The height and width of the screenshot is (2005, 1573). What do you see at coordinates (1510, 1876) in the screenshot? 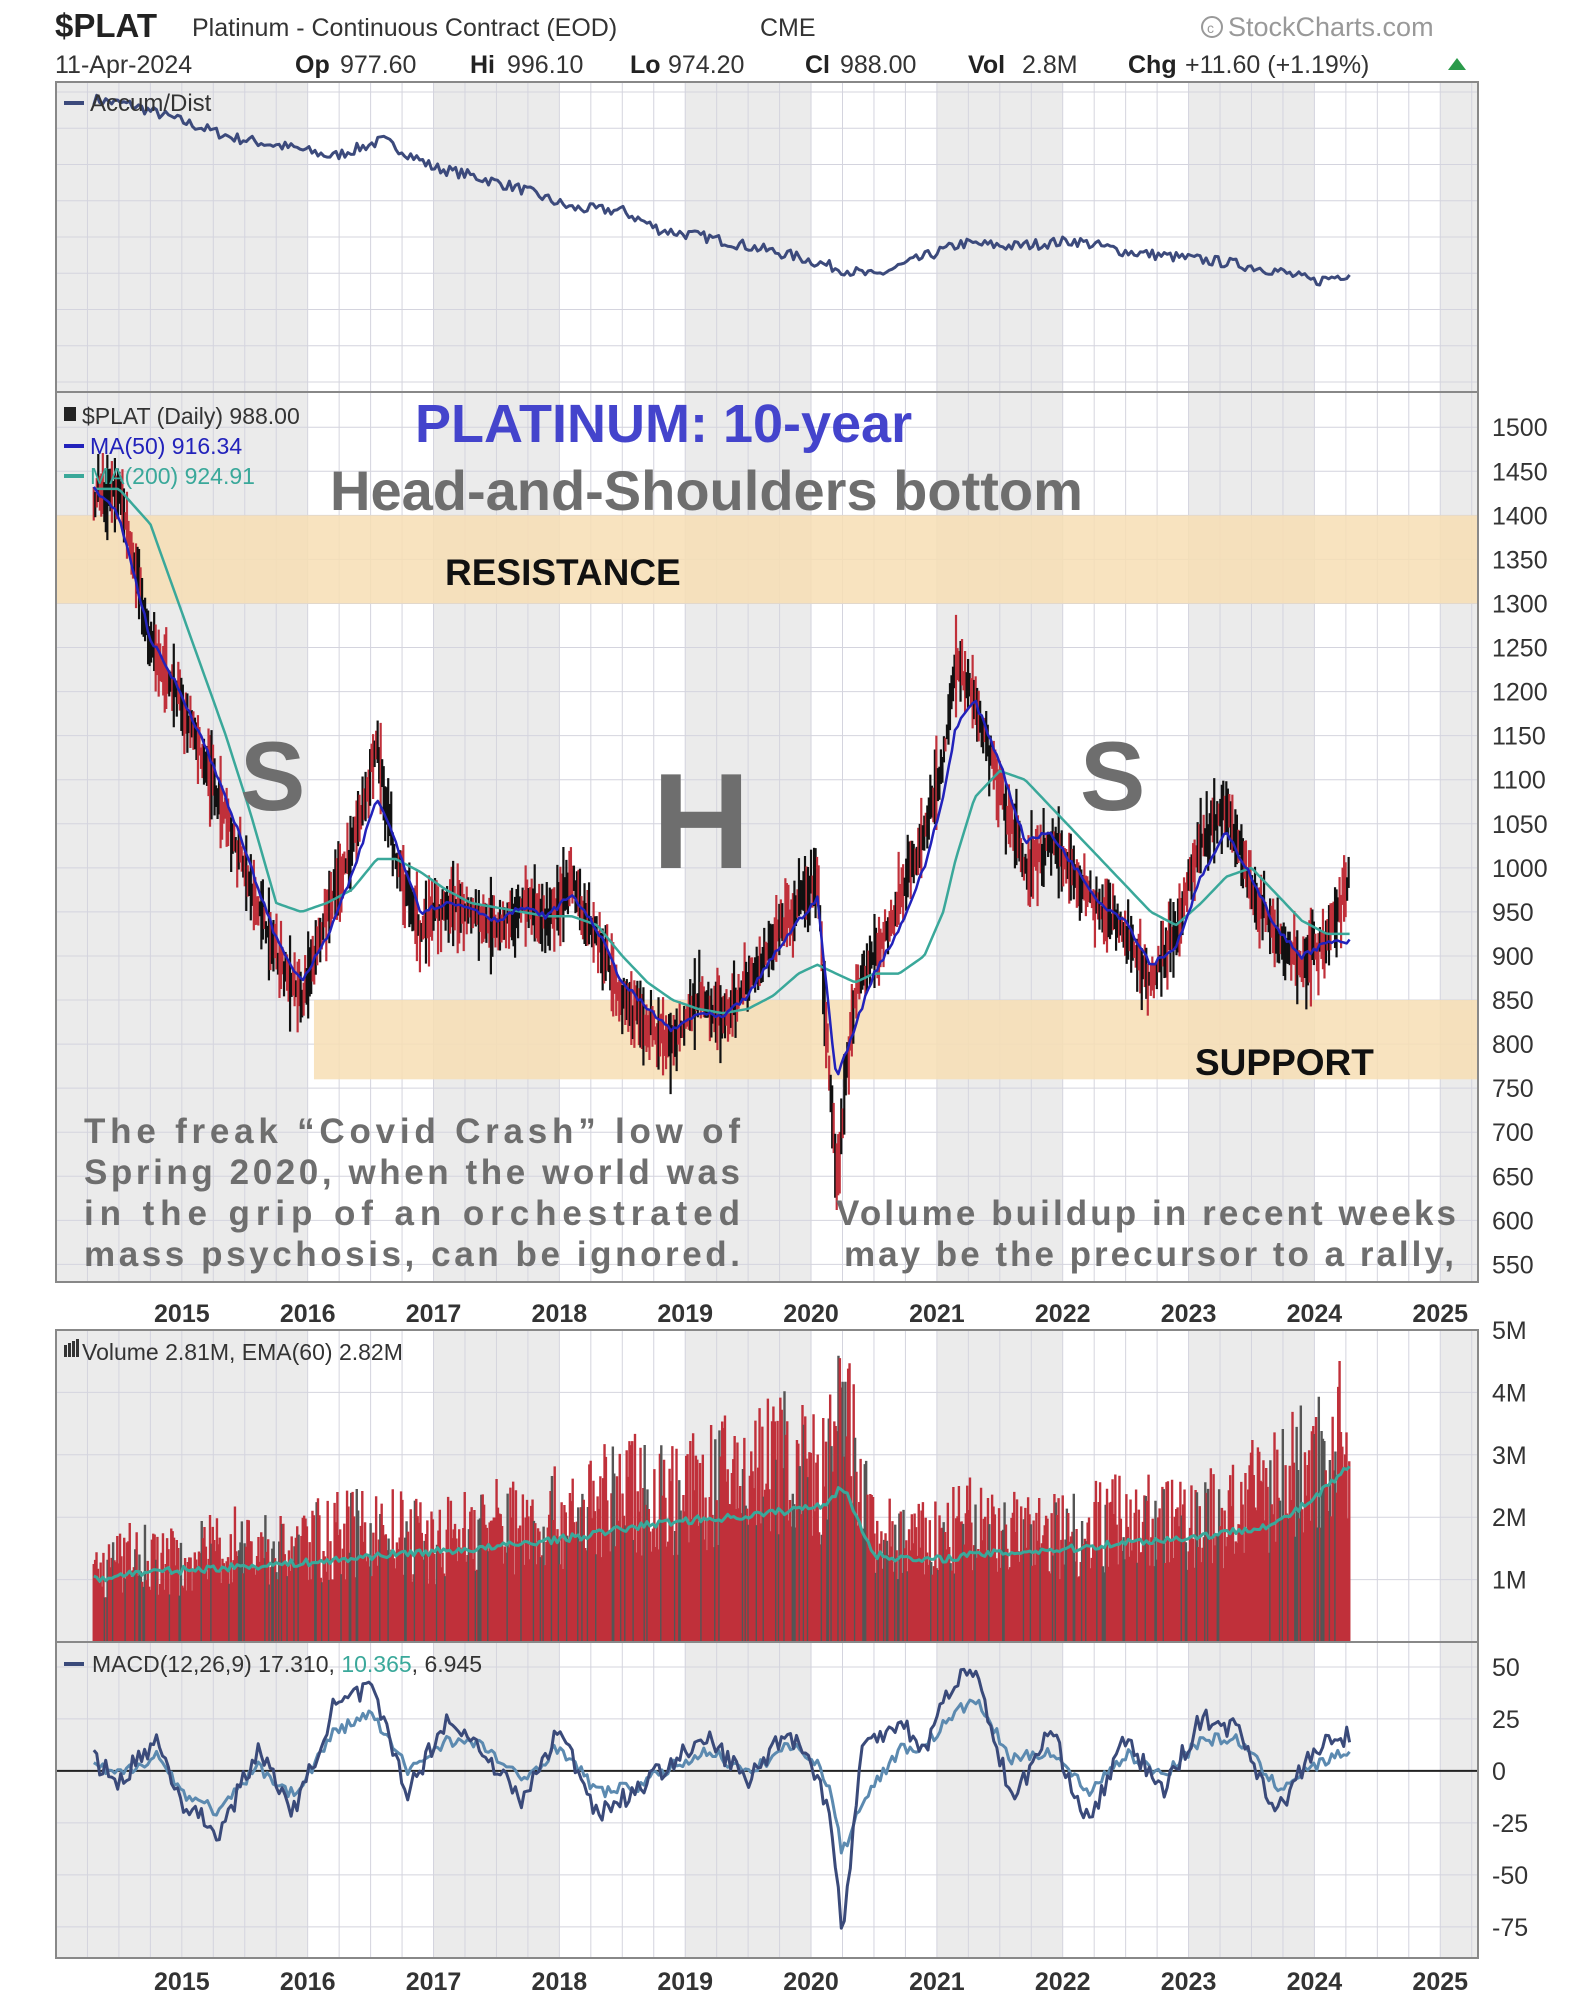
I see `y-tick-label: -50` at bounding box center [1510, 1876].